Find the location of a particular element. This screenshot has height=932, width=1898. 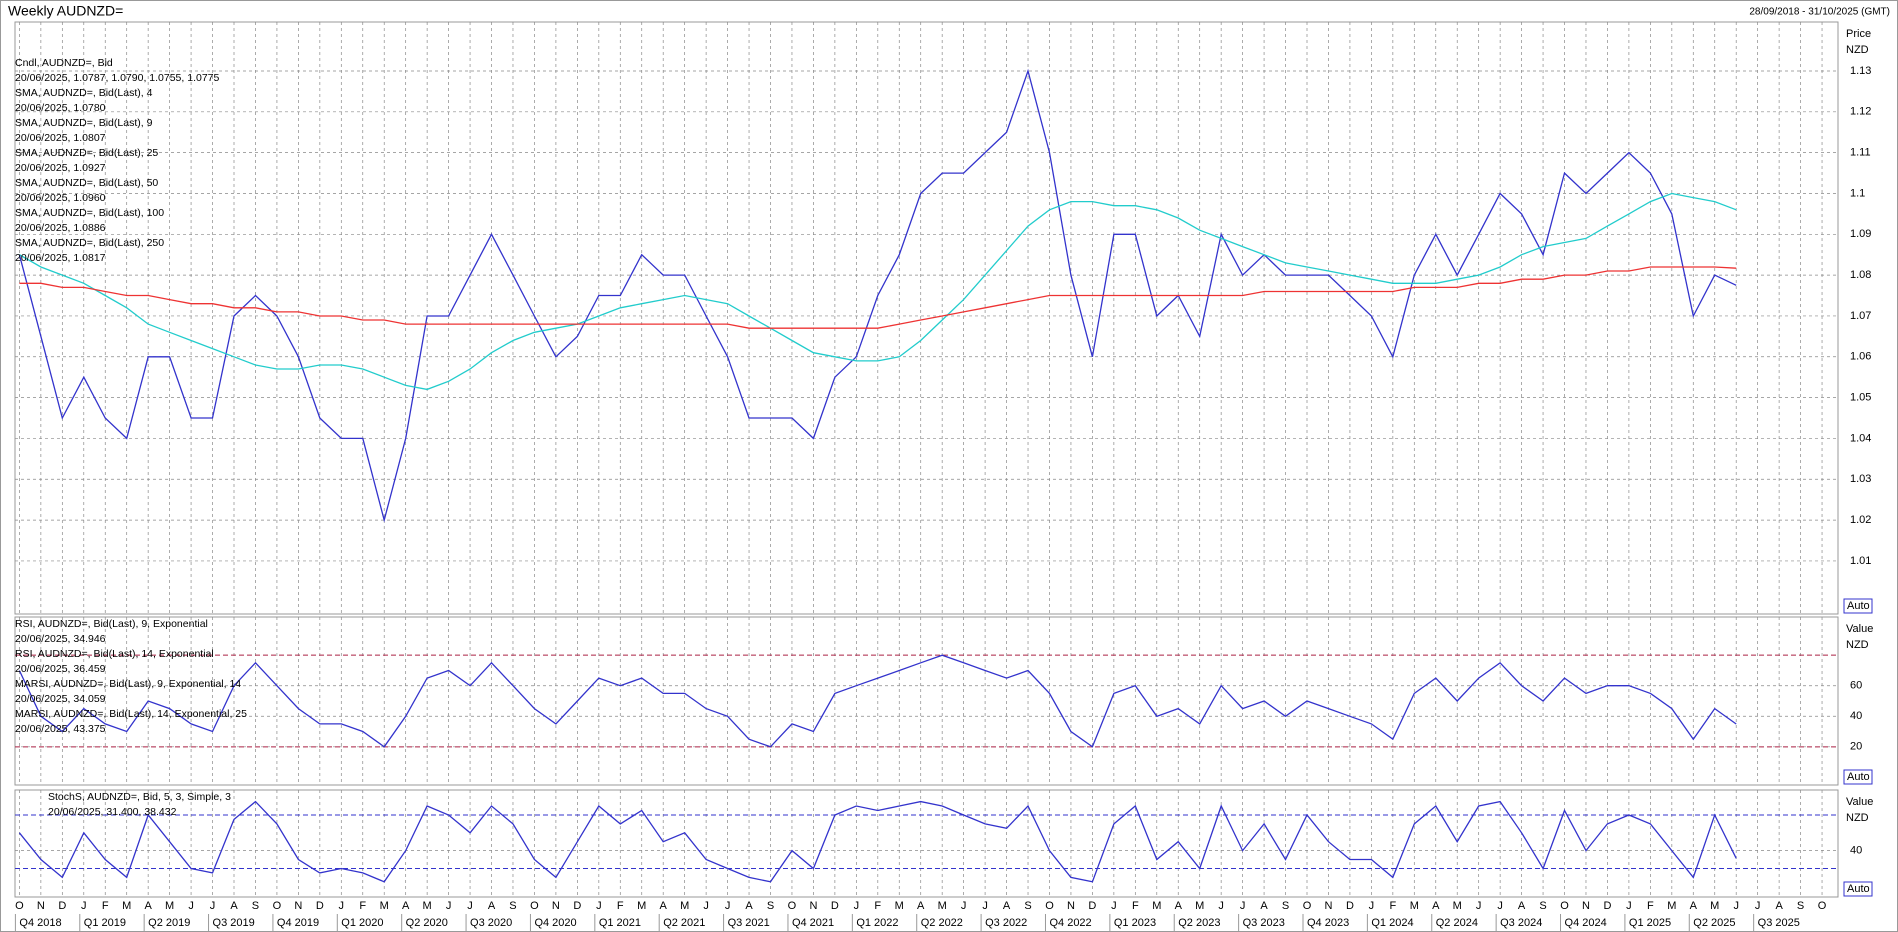

quarter-label: Q2 2019 is located at coordinates (169, 923).